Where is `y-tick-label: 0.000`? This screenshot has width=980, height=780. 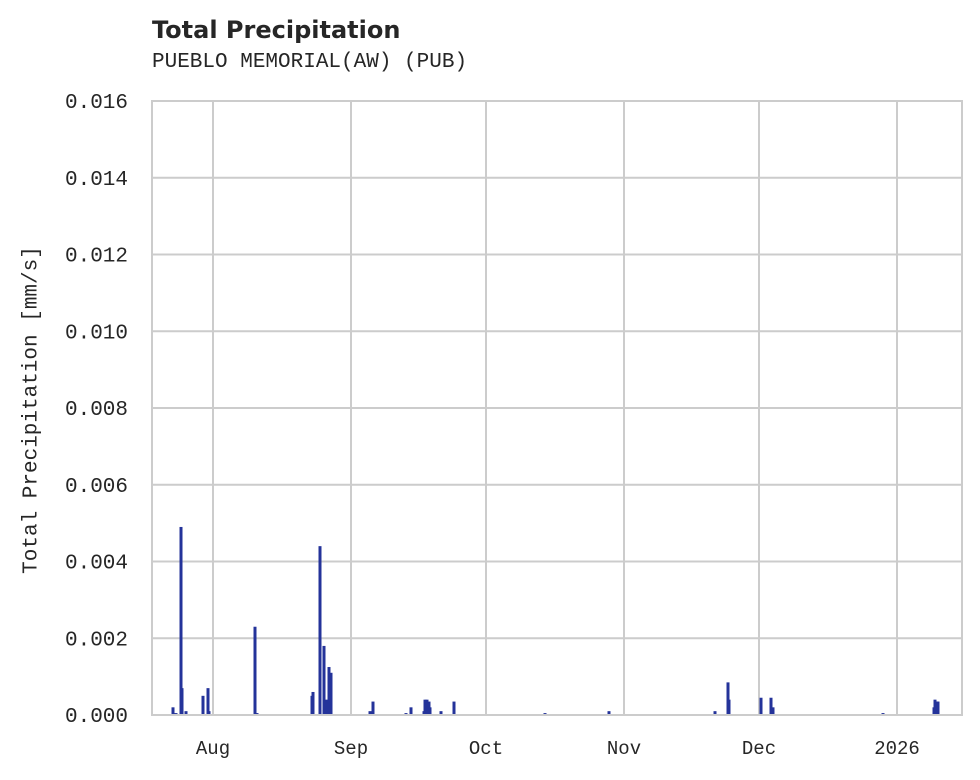
y-tick-label: 0.000 is located at coordinates (96, 717).